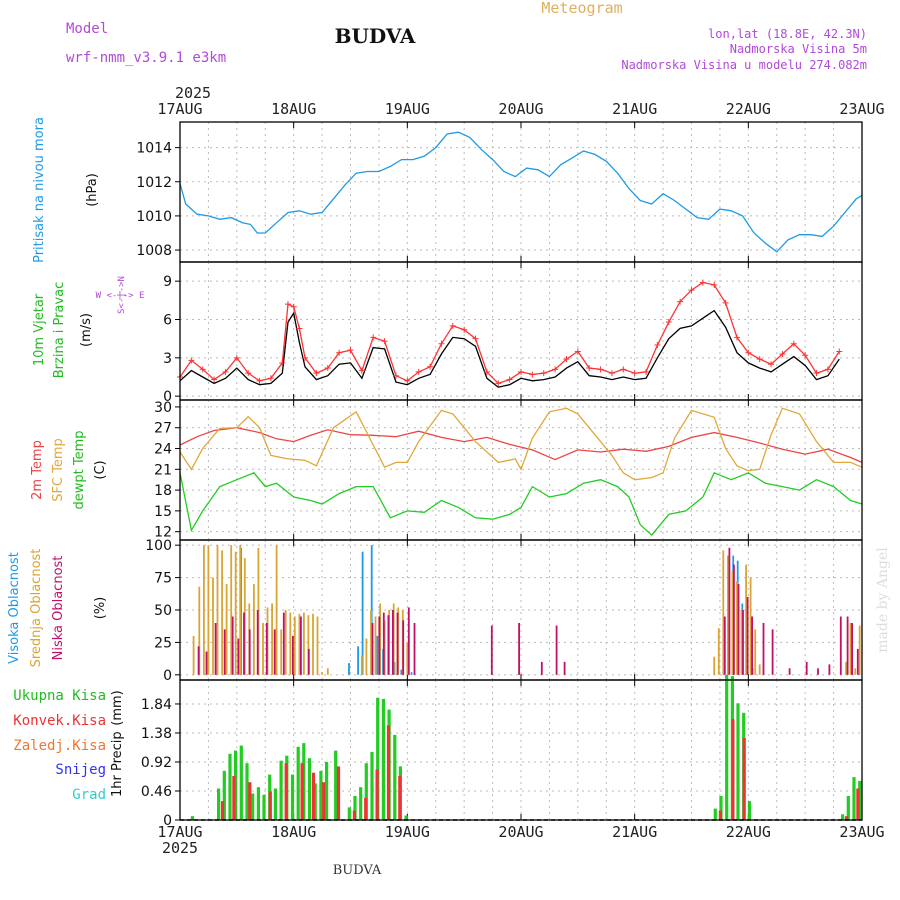 The image size is (900, 900). I want to click on wind-panel: 0 3 6 9, so click(513, 333).